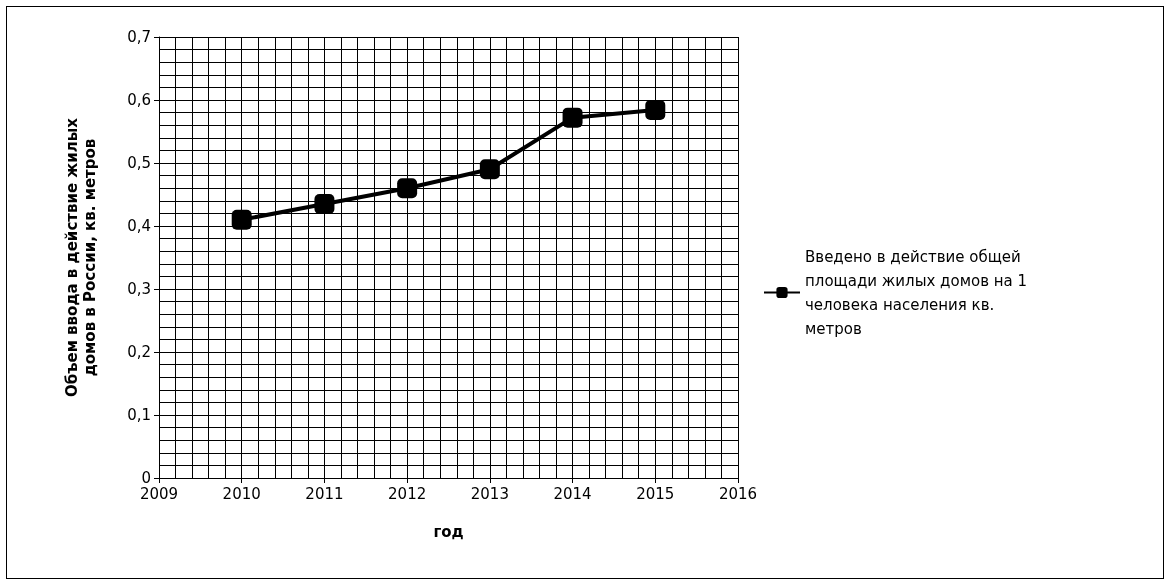  What do you see at coordinates (139, 163) in the screenshot?
I see `y-tick-label: 0,5` at bounding box center [139, 163].